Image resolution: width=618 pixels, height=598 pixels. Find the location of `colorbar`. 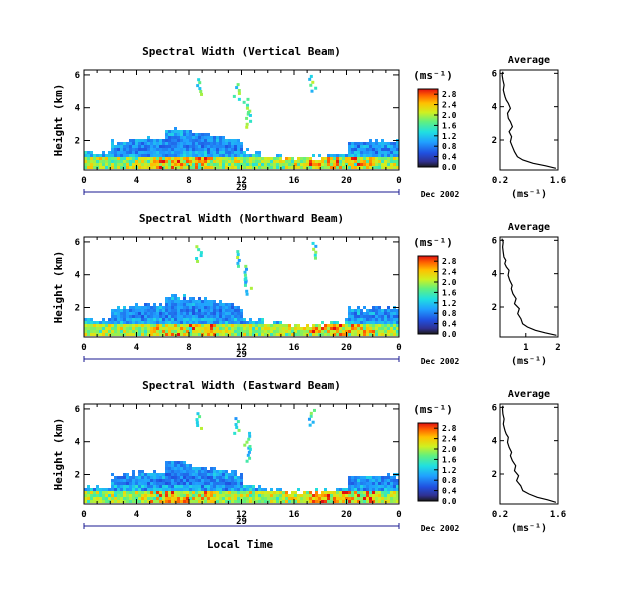

colorbar is located at coordinates (428, 128).